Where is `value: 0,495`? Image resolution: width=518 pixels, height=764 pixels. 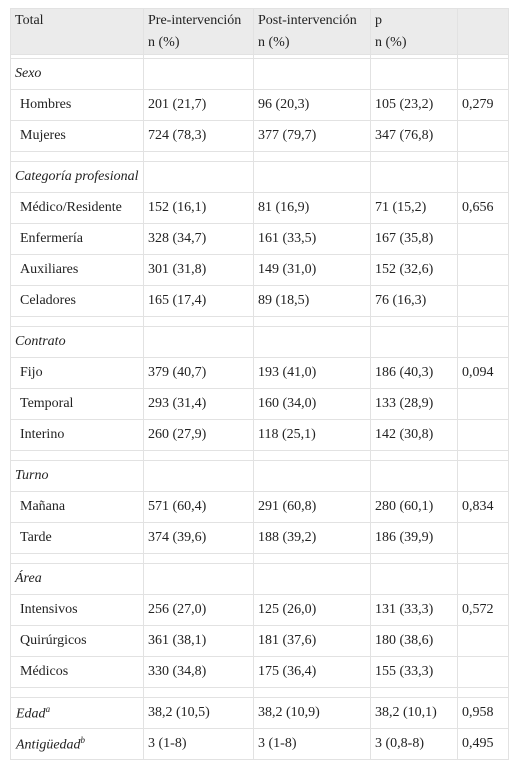
value: 0,495 is located at coordinates (478, 743).